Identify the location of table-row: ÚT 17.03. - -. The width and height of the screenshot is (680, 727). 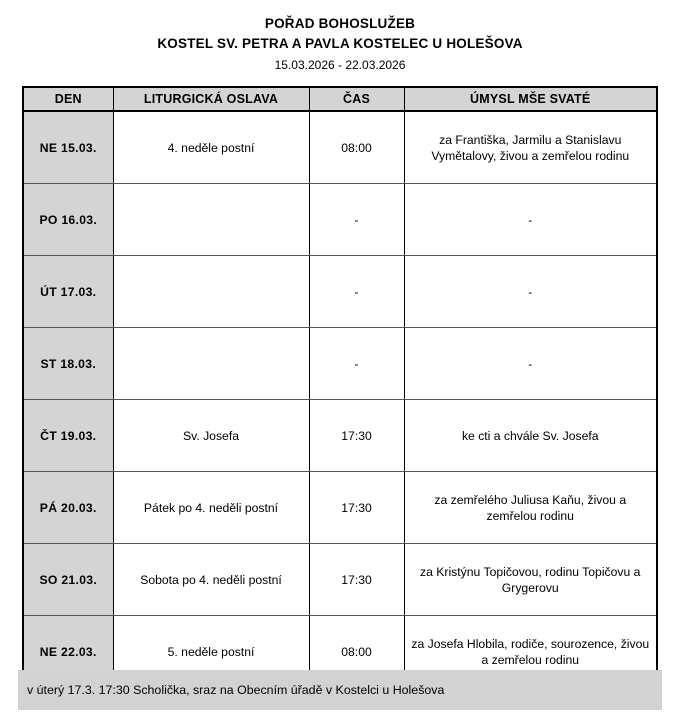
(340, 291).